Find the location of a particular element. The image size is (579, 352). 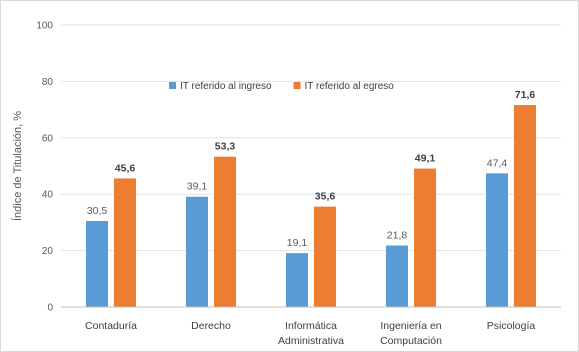

y-tick-label: 60 is located at coordinates (48, 138).